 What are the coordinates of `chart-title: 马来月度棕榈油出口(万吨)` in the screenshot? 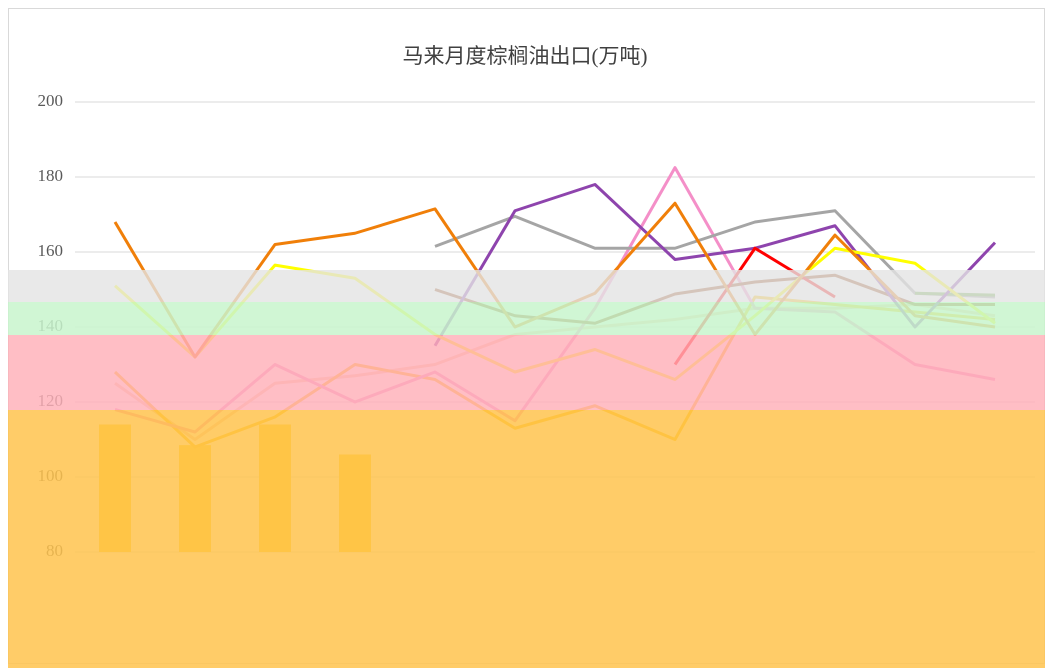 It's located at (525, 56).